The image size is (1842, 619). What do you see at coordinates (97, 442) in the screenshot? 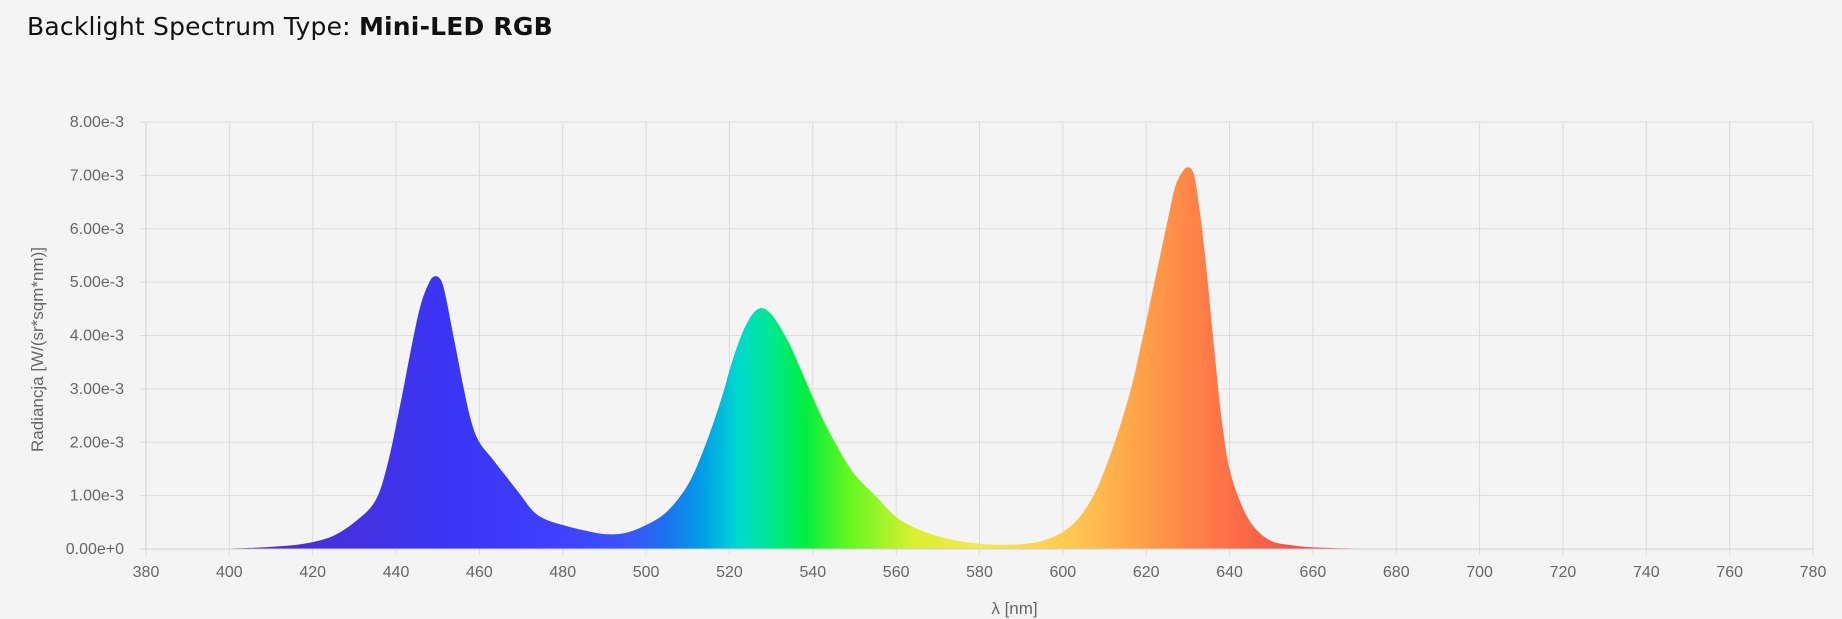
I see `y-tick-label: 2.00e-3` at bounding box center [97, 442].